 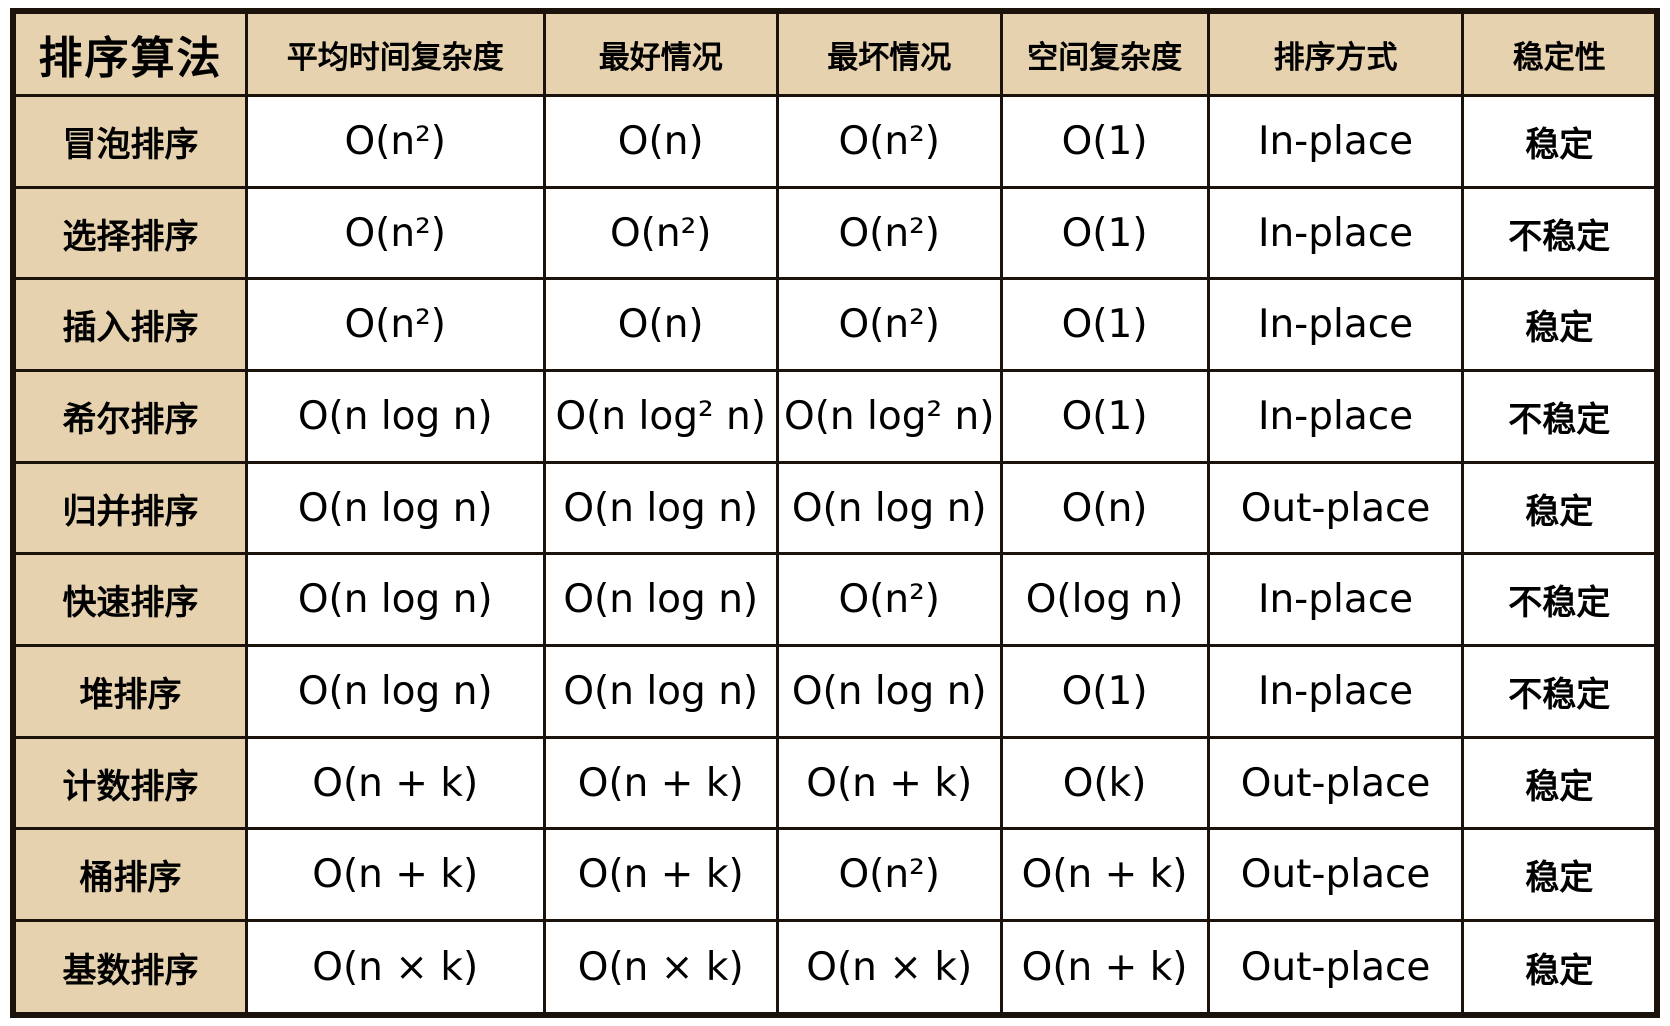 I want to click on table-header-row: 排序算法 平均时间复杂度 最好情况 最坏情况 空间复杂度 排序方式 稳定性, so click(x=835, y=53).